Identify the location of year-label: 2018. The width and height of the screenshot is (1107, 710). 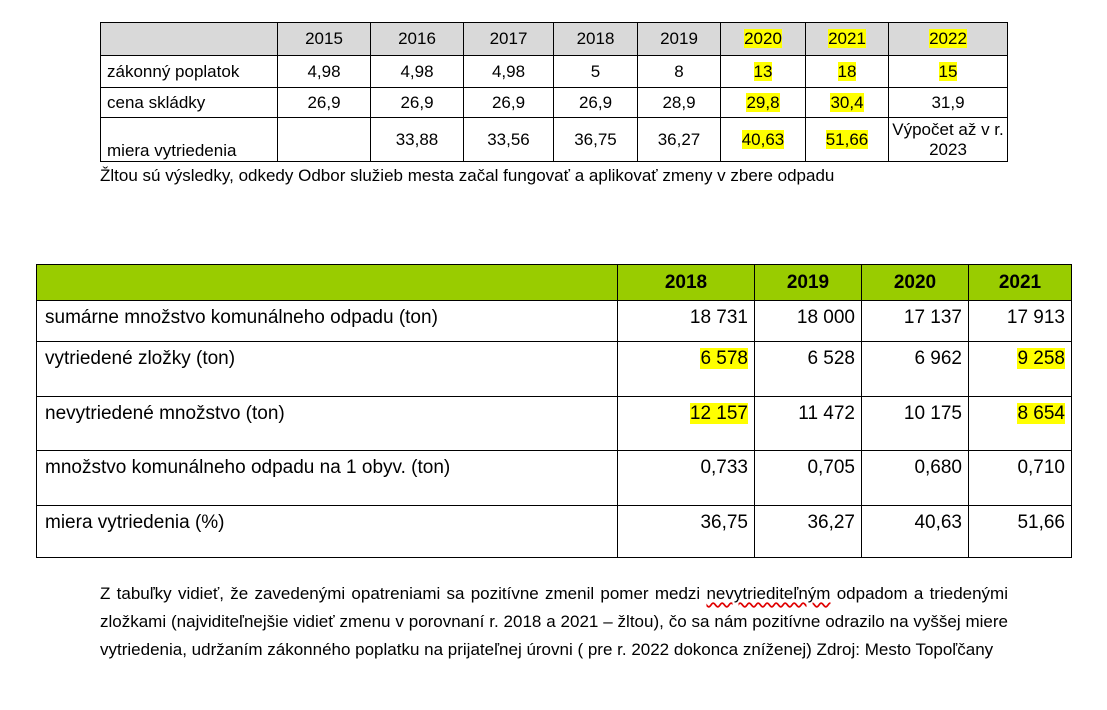
(595, 38).